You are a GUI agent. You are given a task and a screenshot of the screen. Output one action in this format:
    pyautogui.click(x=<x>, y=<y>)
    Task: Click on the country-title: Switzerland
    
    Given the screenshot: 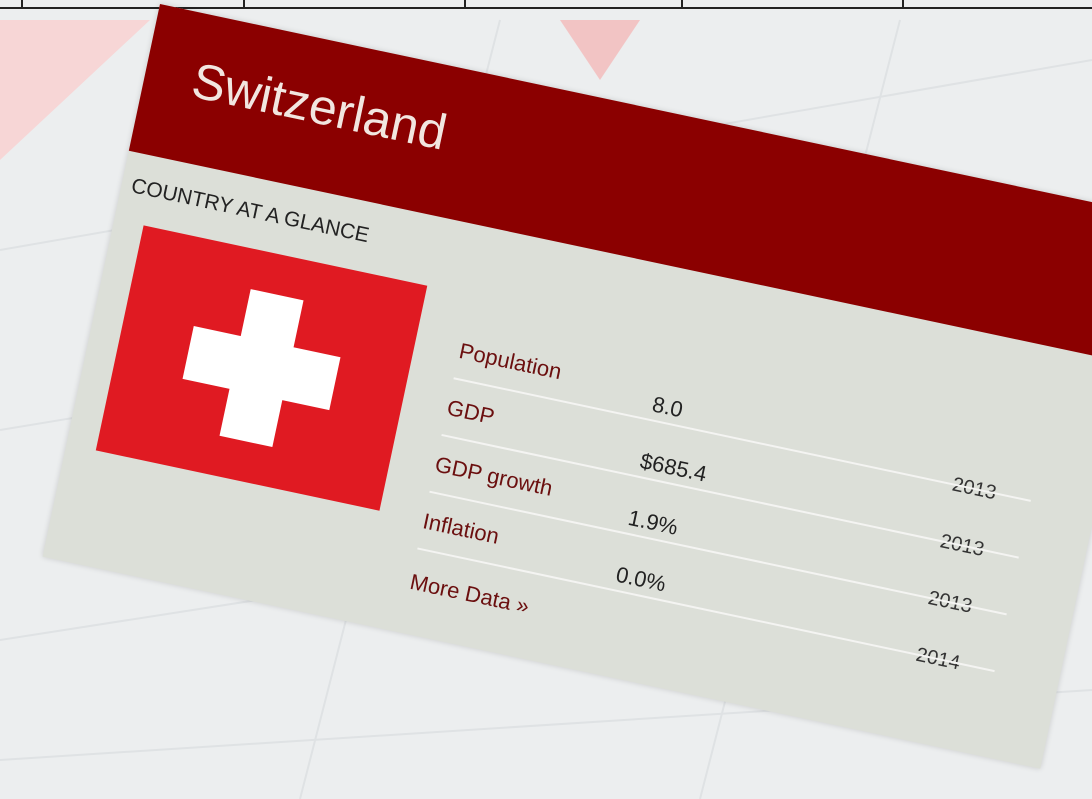 What is the action you would take?
    pyautogui.click(x=319, y=106)
    